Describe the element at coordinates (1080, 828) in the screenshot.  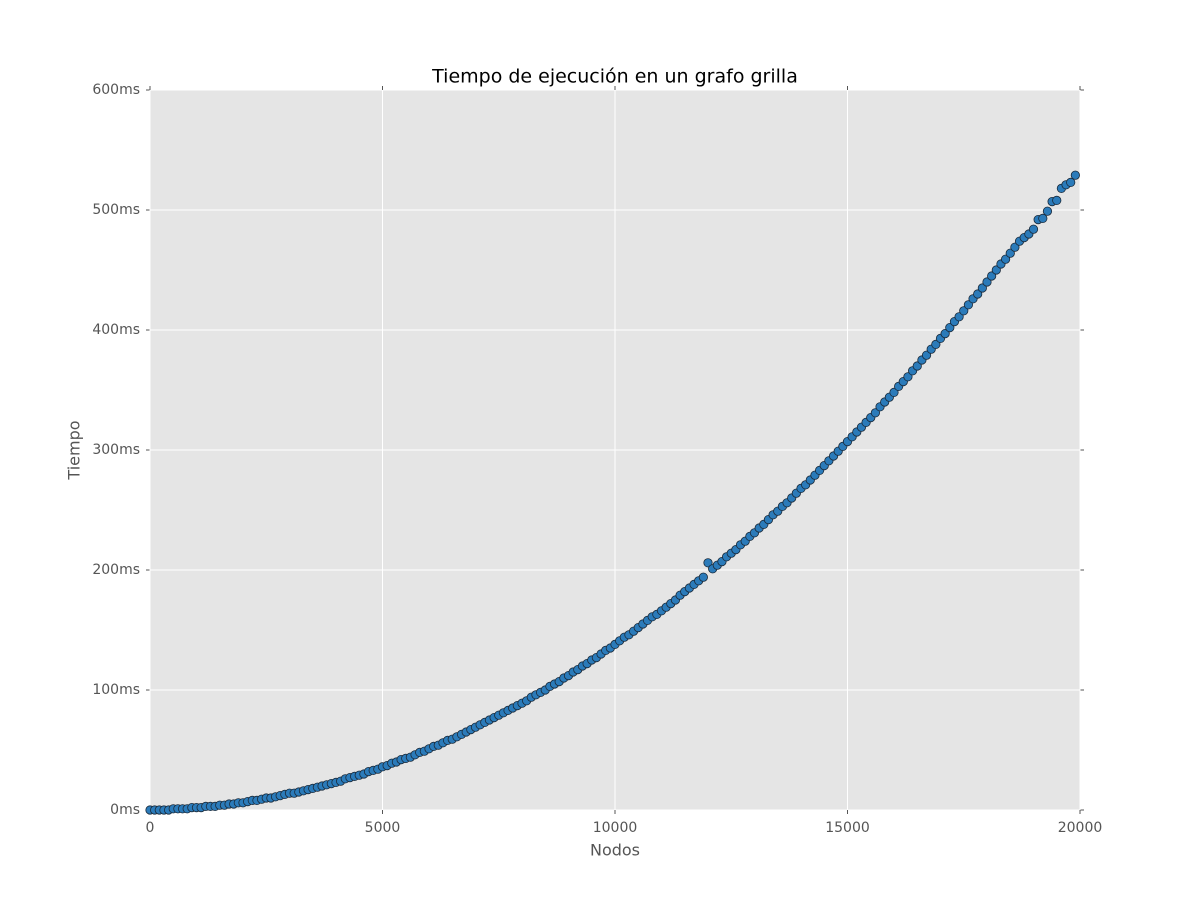
I see `x-tick-label: 20000` at that location.